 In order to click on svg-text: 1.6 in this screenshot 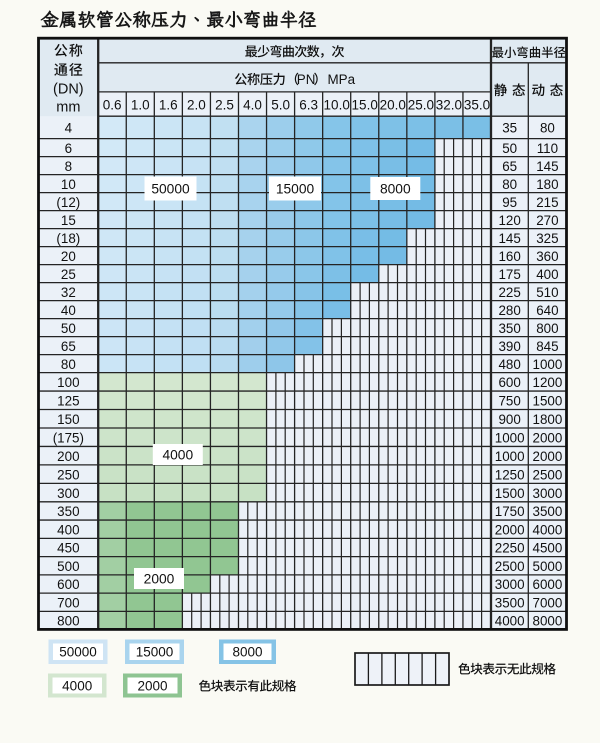, I will do `click(168, 105)`.